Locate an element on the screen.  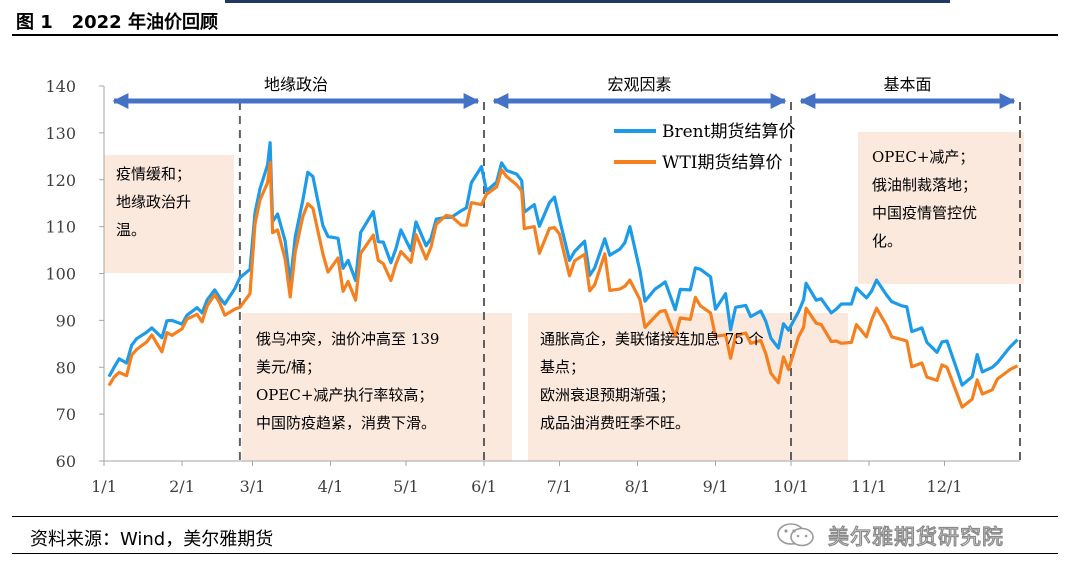
x-tick-label: 1/1 is located at coordinates (104, 486).